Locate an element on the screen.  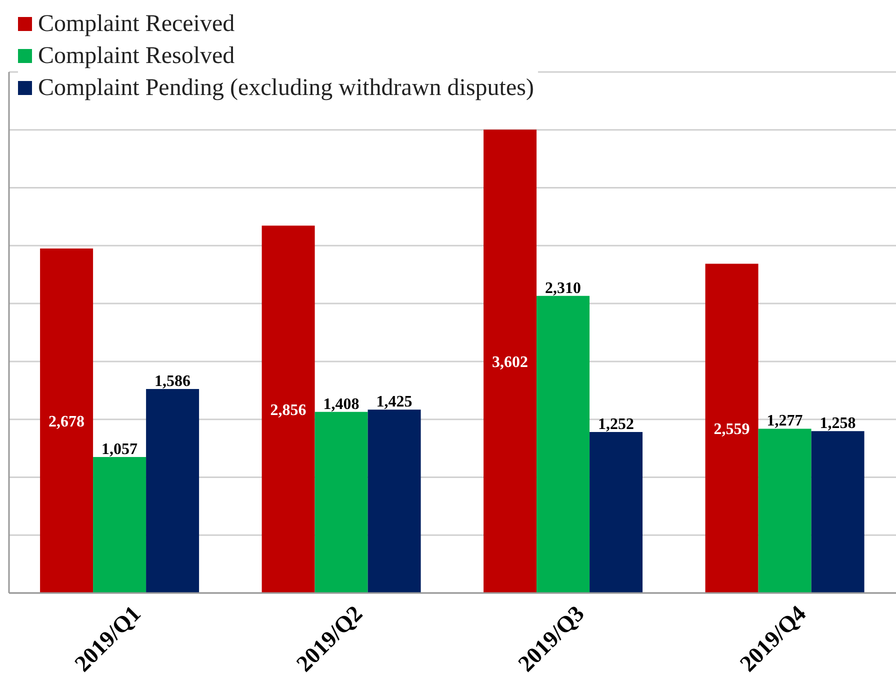
data-label: 1,252 is located at coordinates (616, 424).